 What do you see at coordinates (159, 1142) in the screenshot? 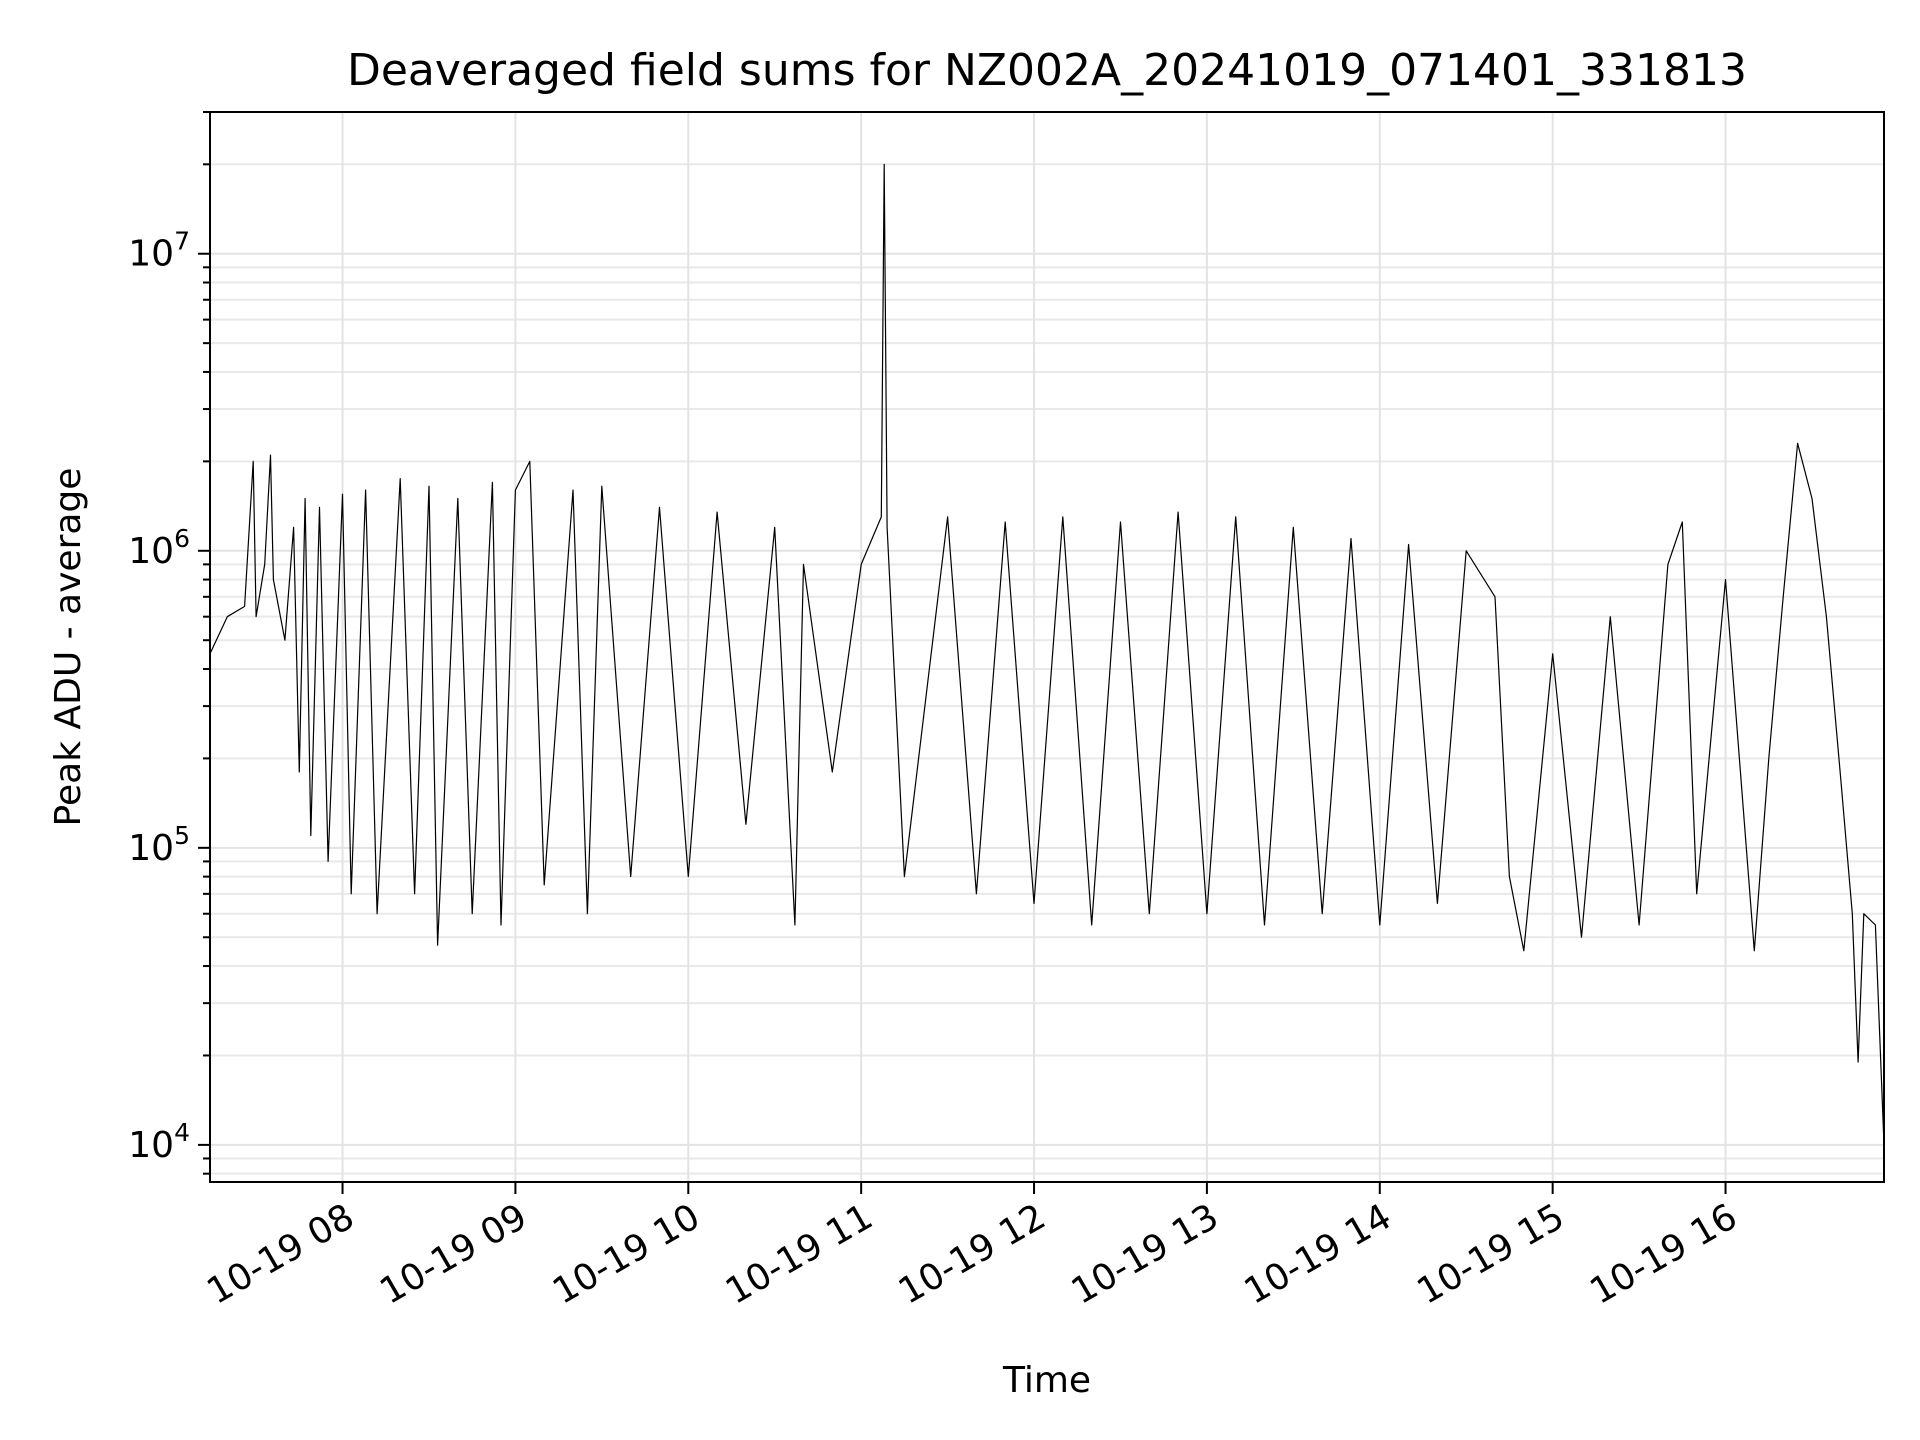
I see `y-tick-label: 10⁴` at bounding box center [159, 1142].